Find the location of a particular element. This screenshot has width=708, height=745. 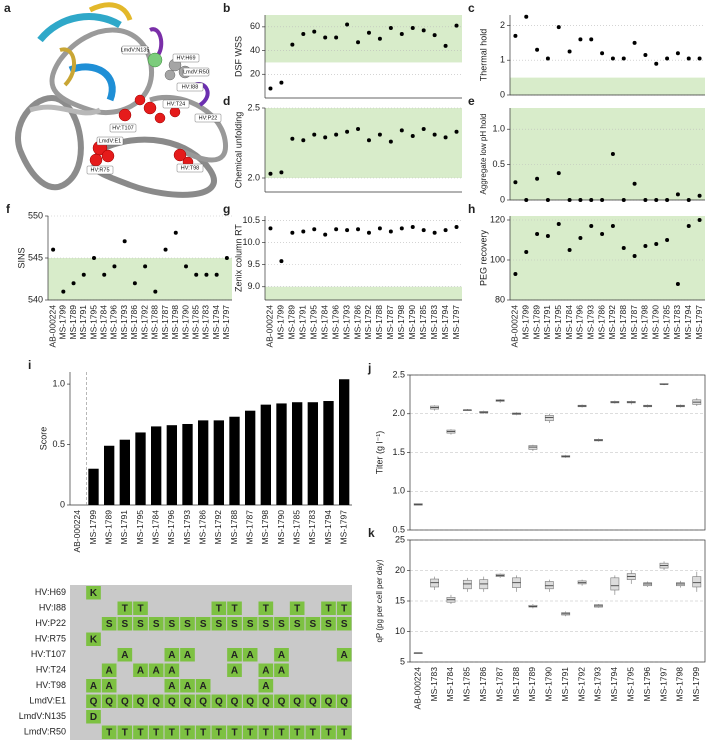

mutation-letter: A is located at coordinates (250, 655).